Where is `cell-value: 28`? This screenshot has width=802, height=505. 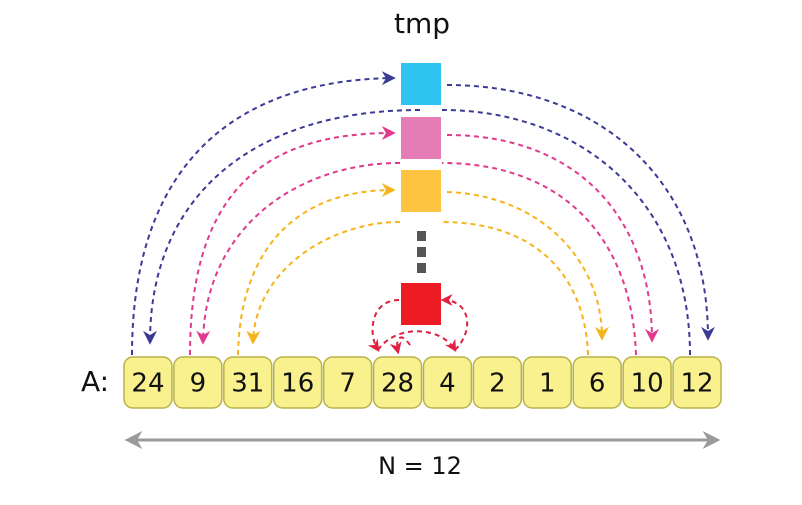
cell-value: 28 is located at coordinates (397, 384).